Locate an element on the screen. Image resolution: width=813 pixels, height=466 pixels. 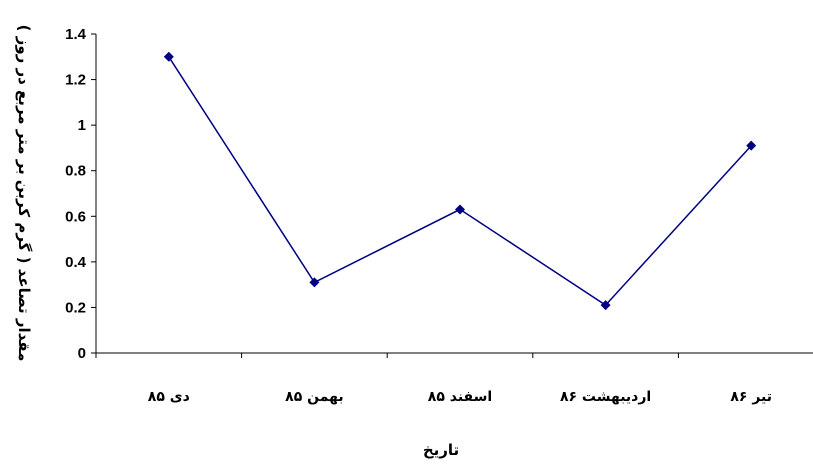
y-tick-label: 0.6 is located at coordinates (75, 216).